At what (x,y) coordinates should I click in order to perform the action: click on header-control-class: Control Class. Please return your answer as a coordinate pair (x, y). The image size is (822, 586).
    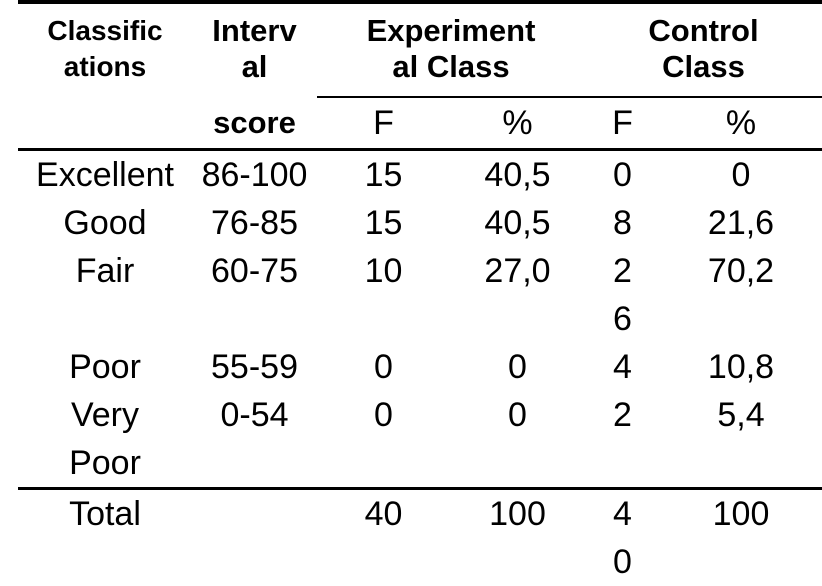
    Looking at the image, I should click on (703, 49).